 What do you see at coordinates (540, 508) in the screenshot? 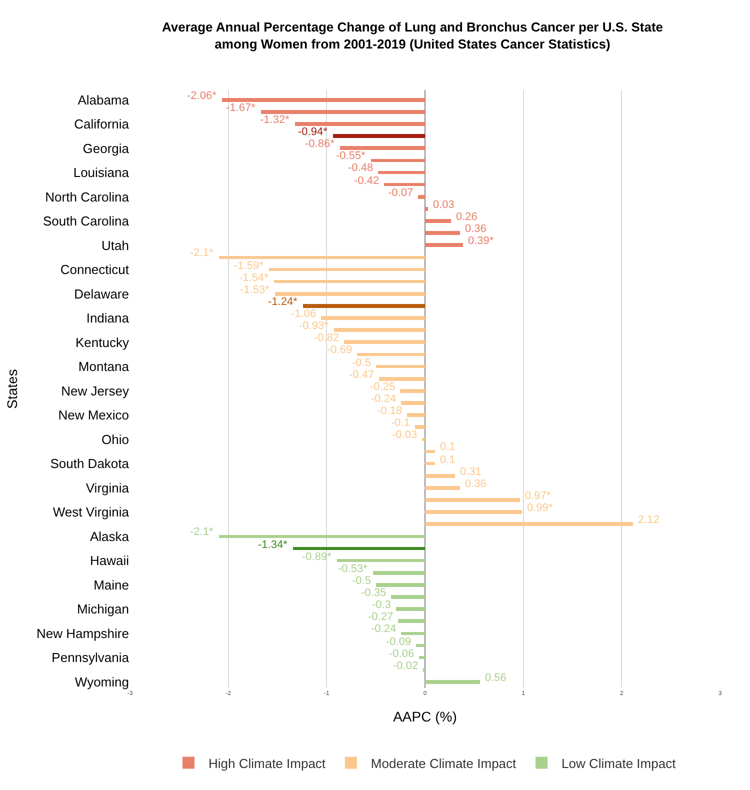
I see `data-label: 0.99*` at bounding box center [540, 508].